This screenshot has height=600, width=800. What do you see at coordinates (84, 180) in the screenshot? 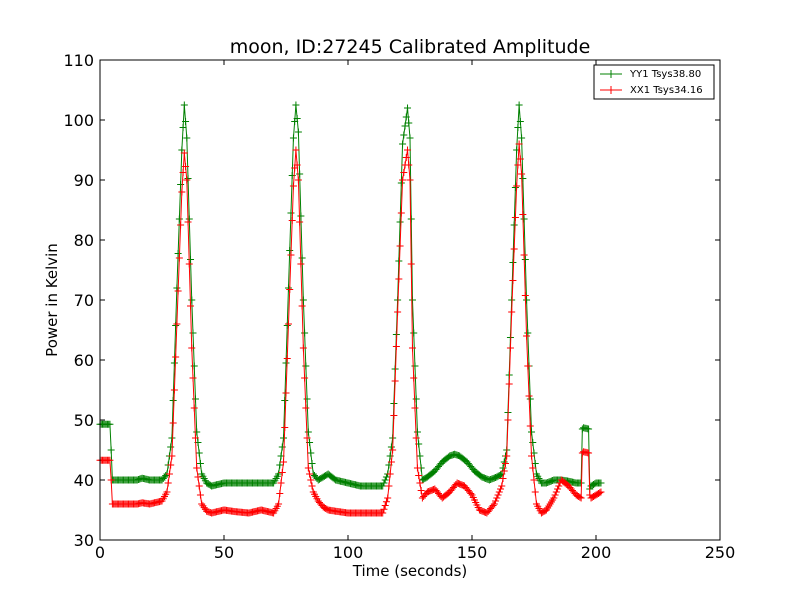
I see `y-tick-label-6: 90` at bounding box center [84, 180].